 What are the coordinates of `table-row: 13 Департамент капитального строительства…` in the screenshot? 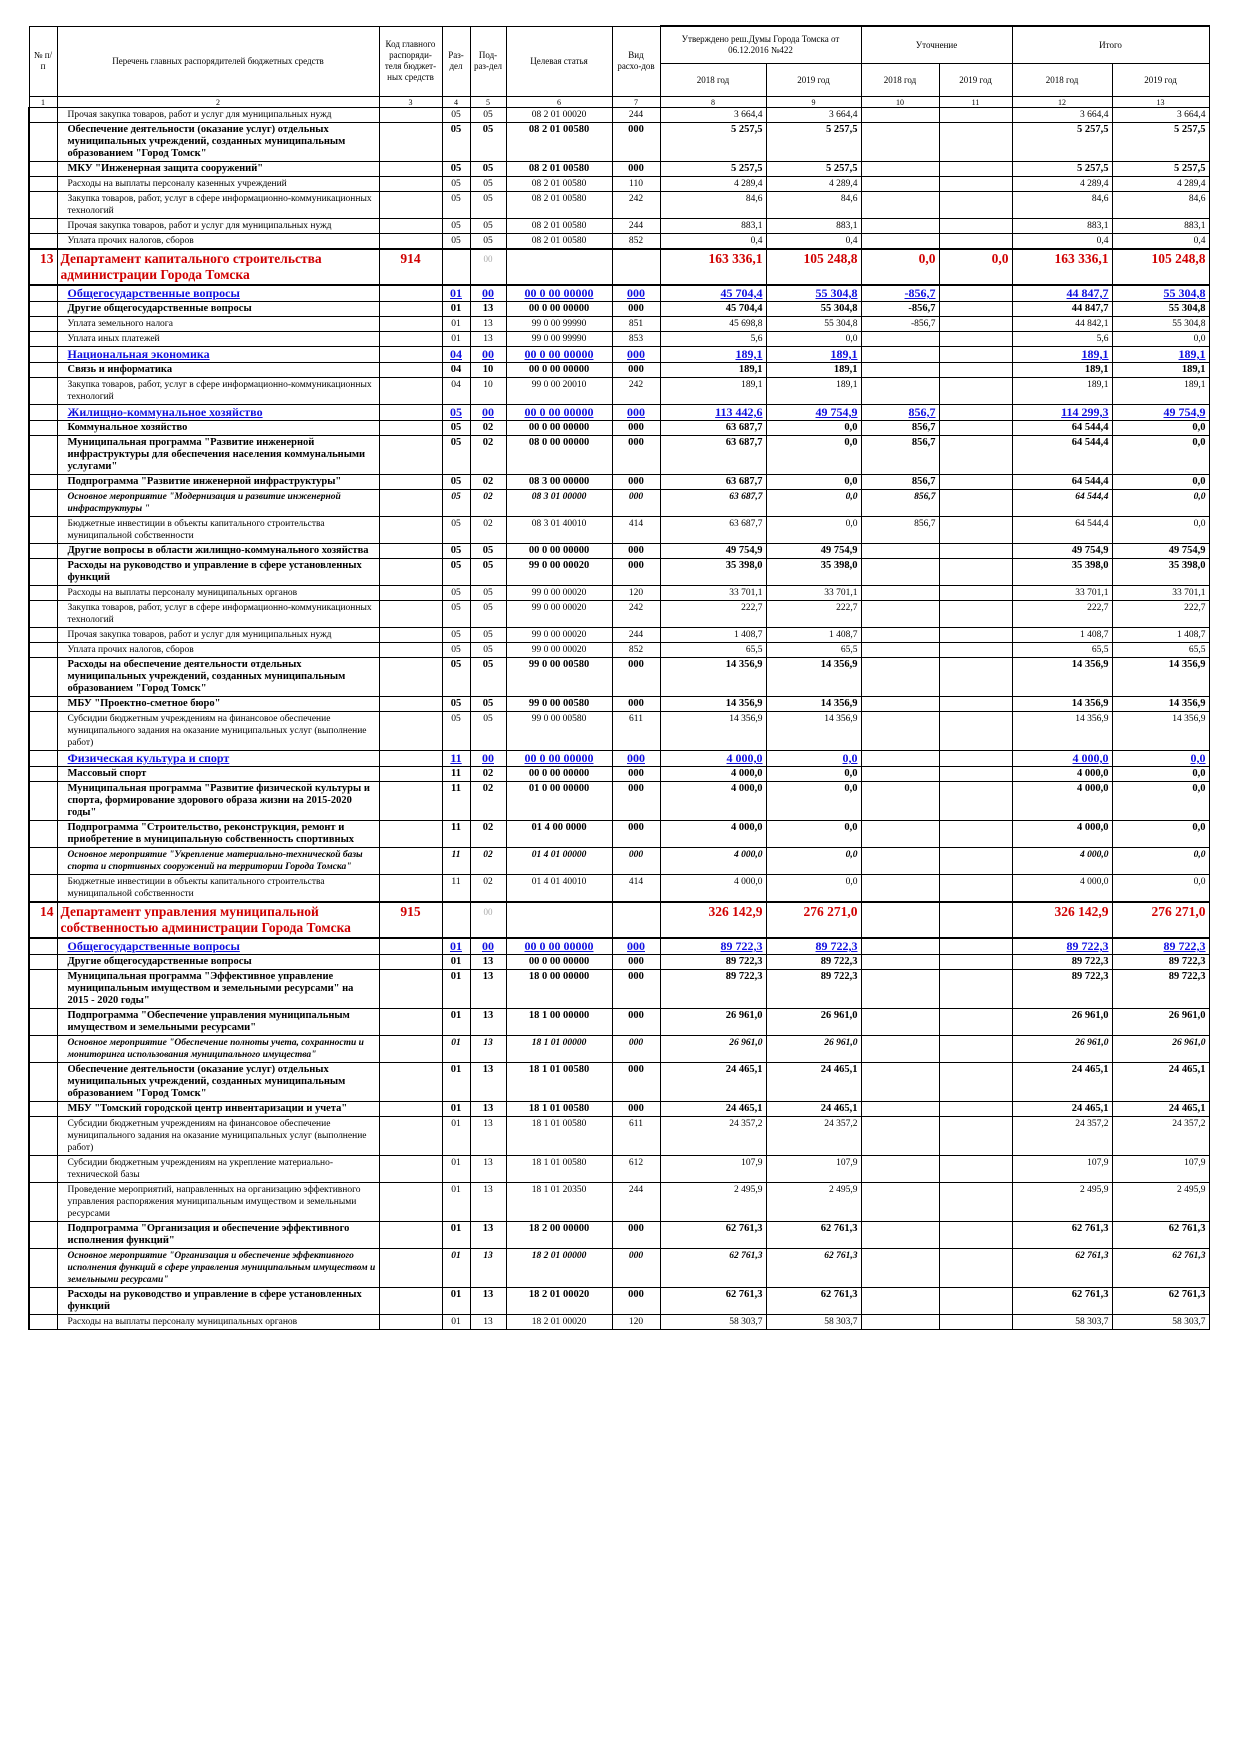 It's located at (619, 267).